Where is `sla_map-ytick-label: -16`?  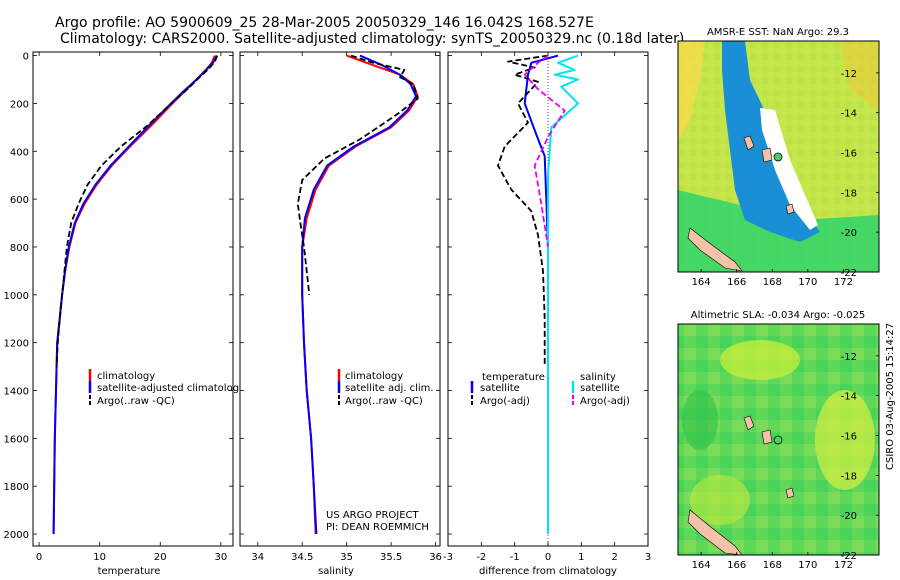
sla_map-ytick-label: -16 is located at coordinates (849, 437).